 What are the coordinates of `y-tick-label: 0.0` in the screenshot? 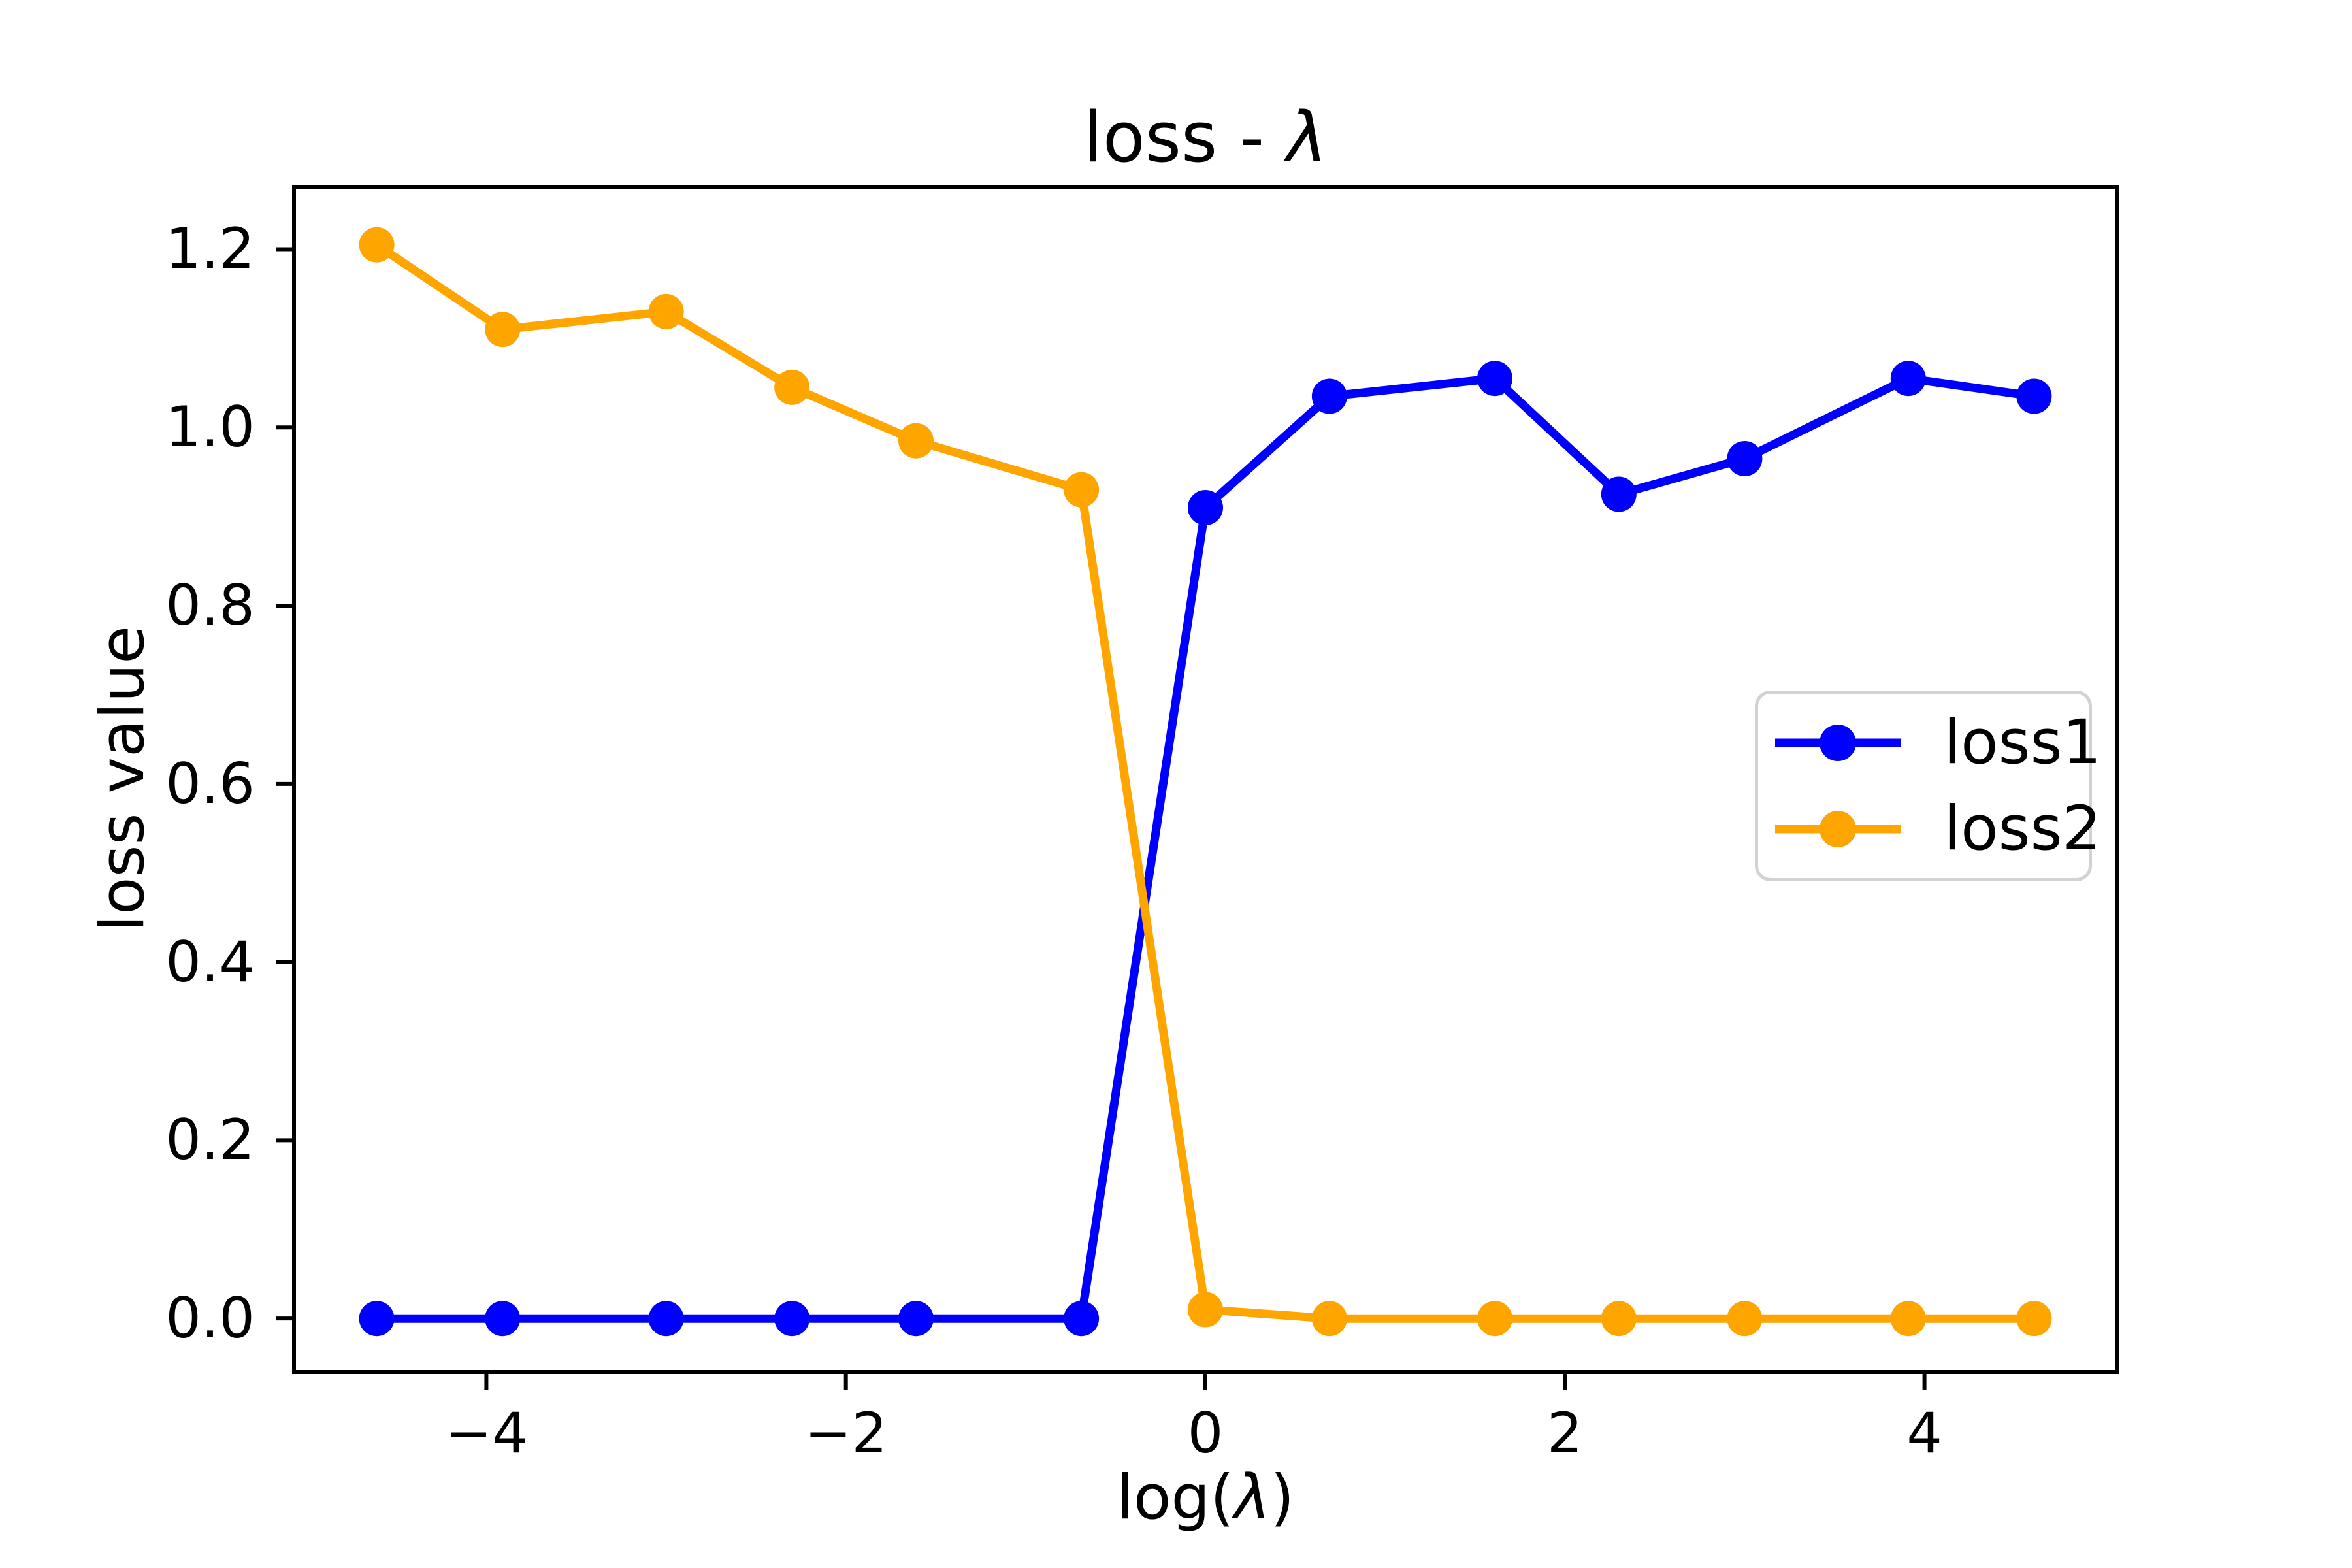 It's located at (210, 1319).